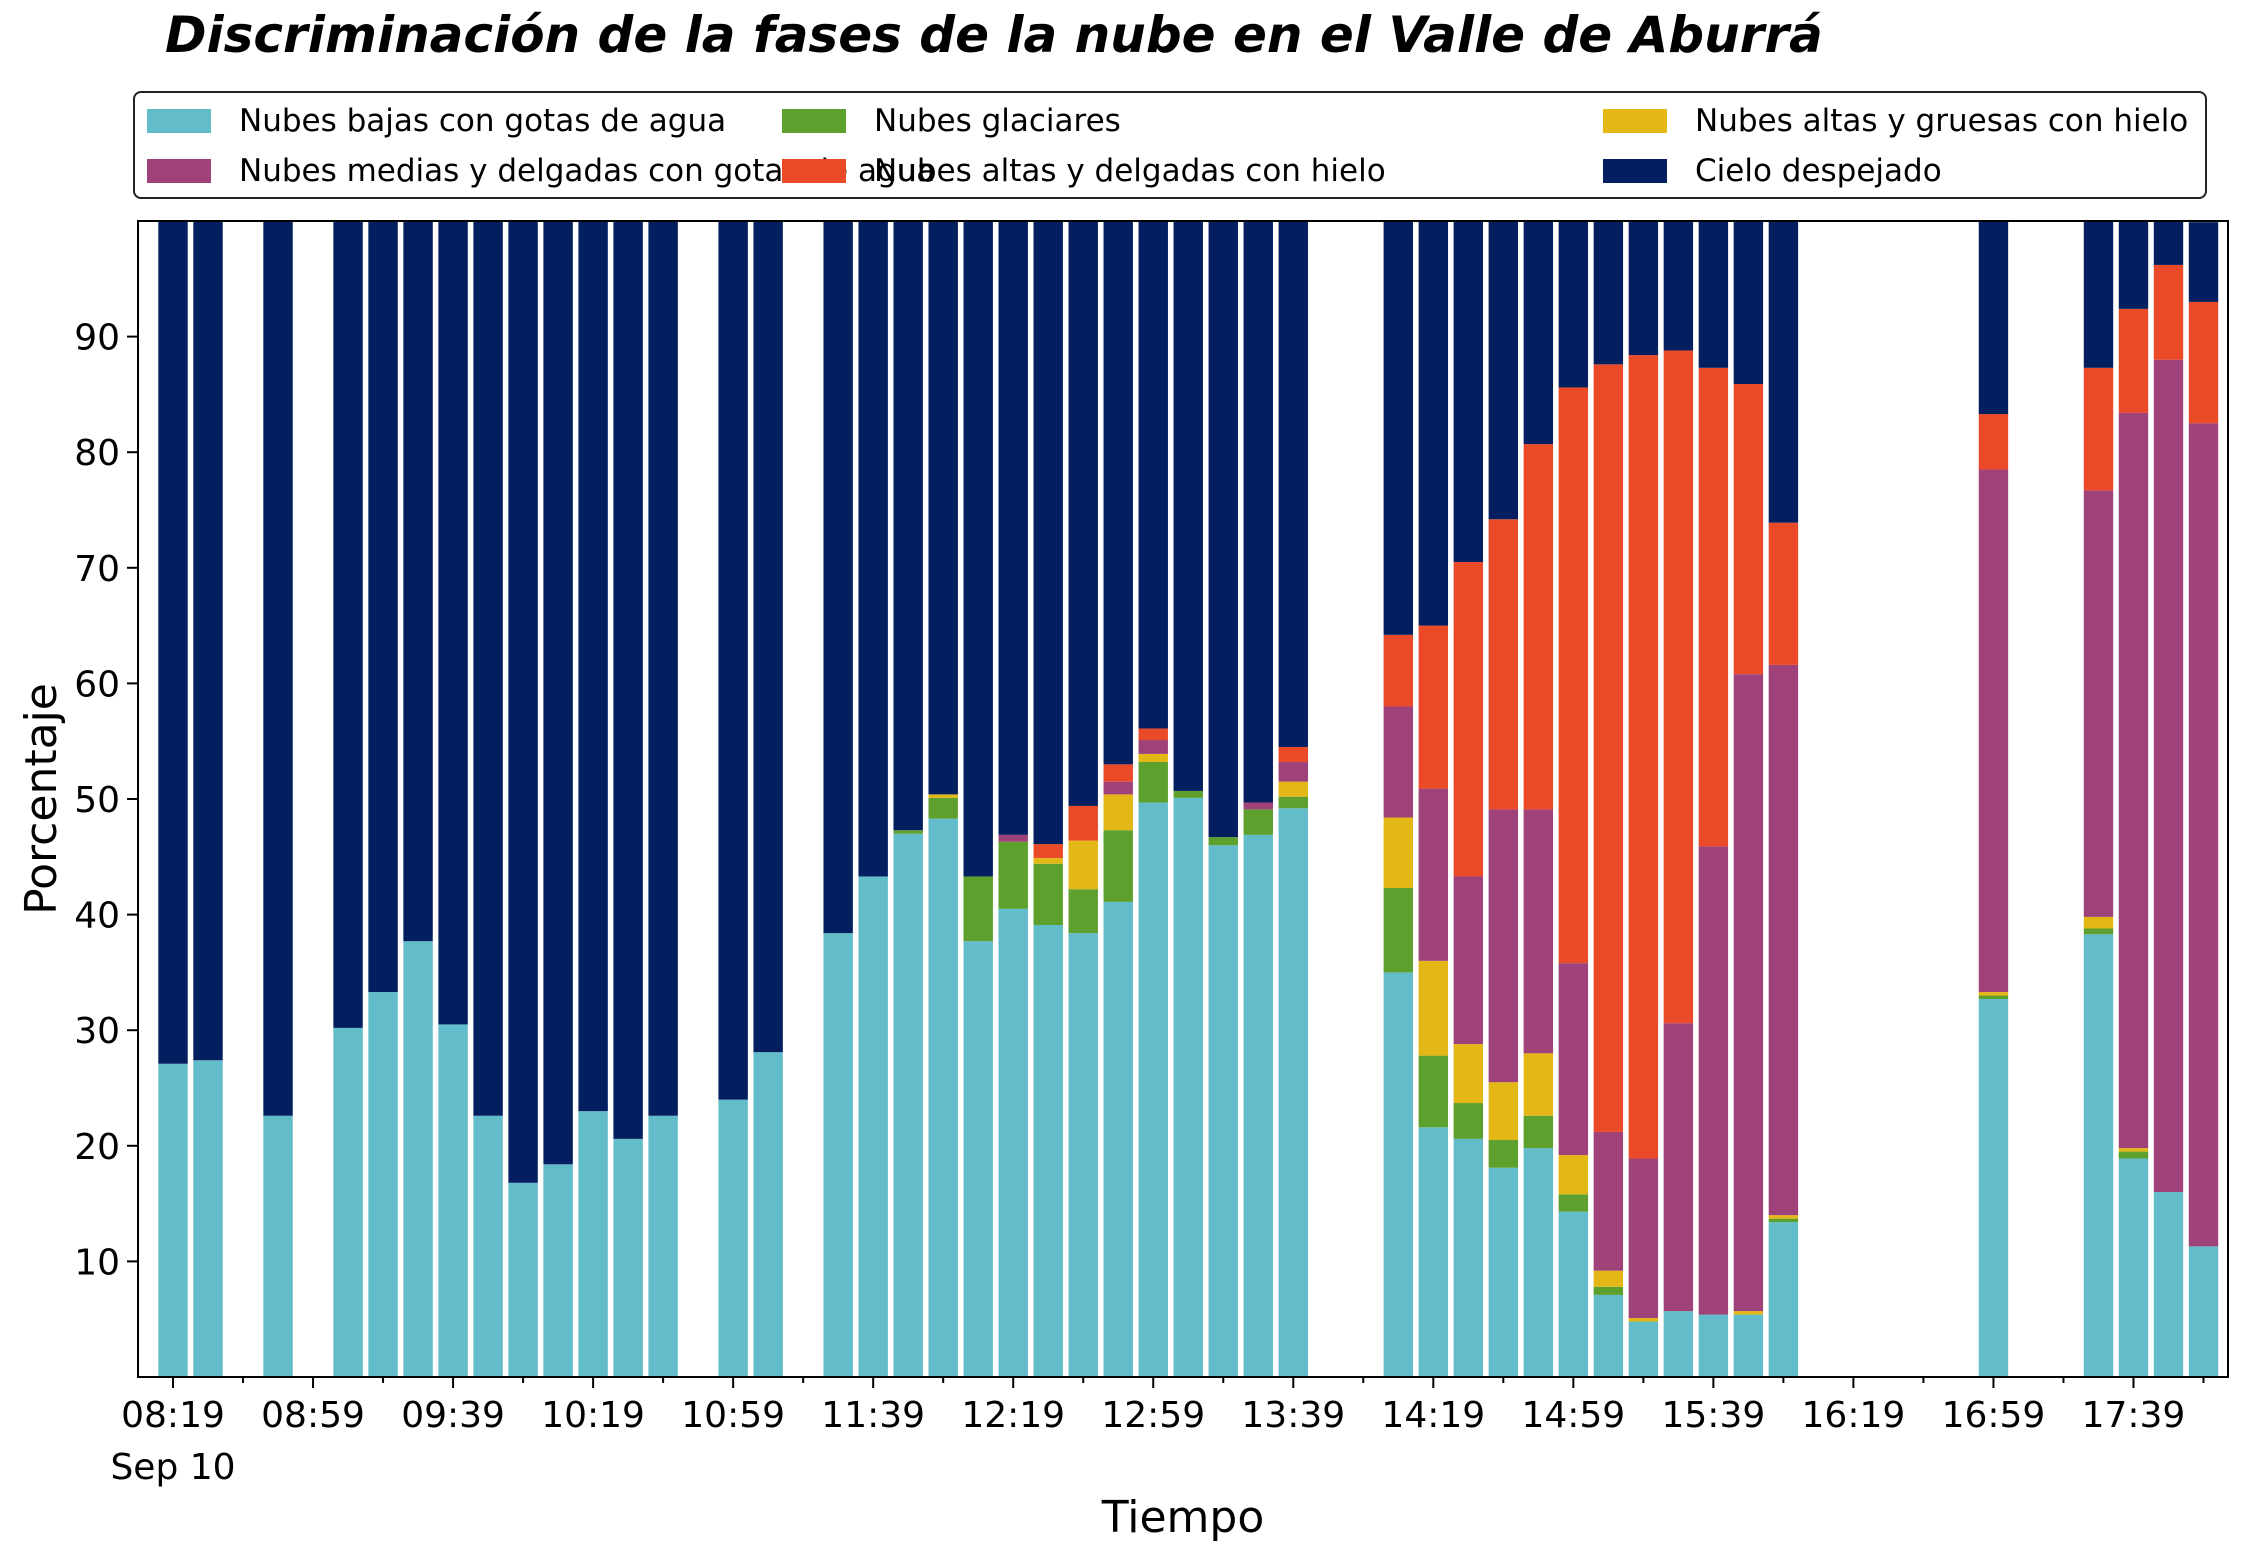  I want to click on y-tick-label: 30, so click(97, 1031).